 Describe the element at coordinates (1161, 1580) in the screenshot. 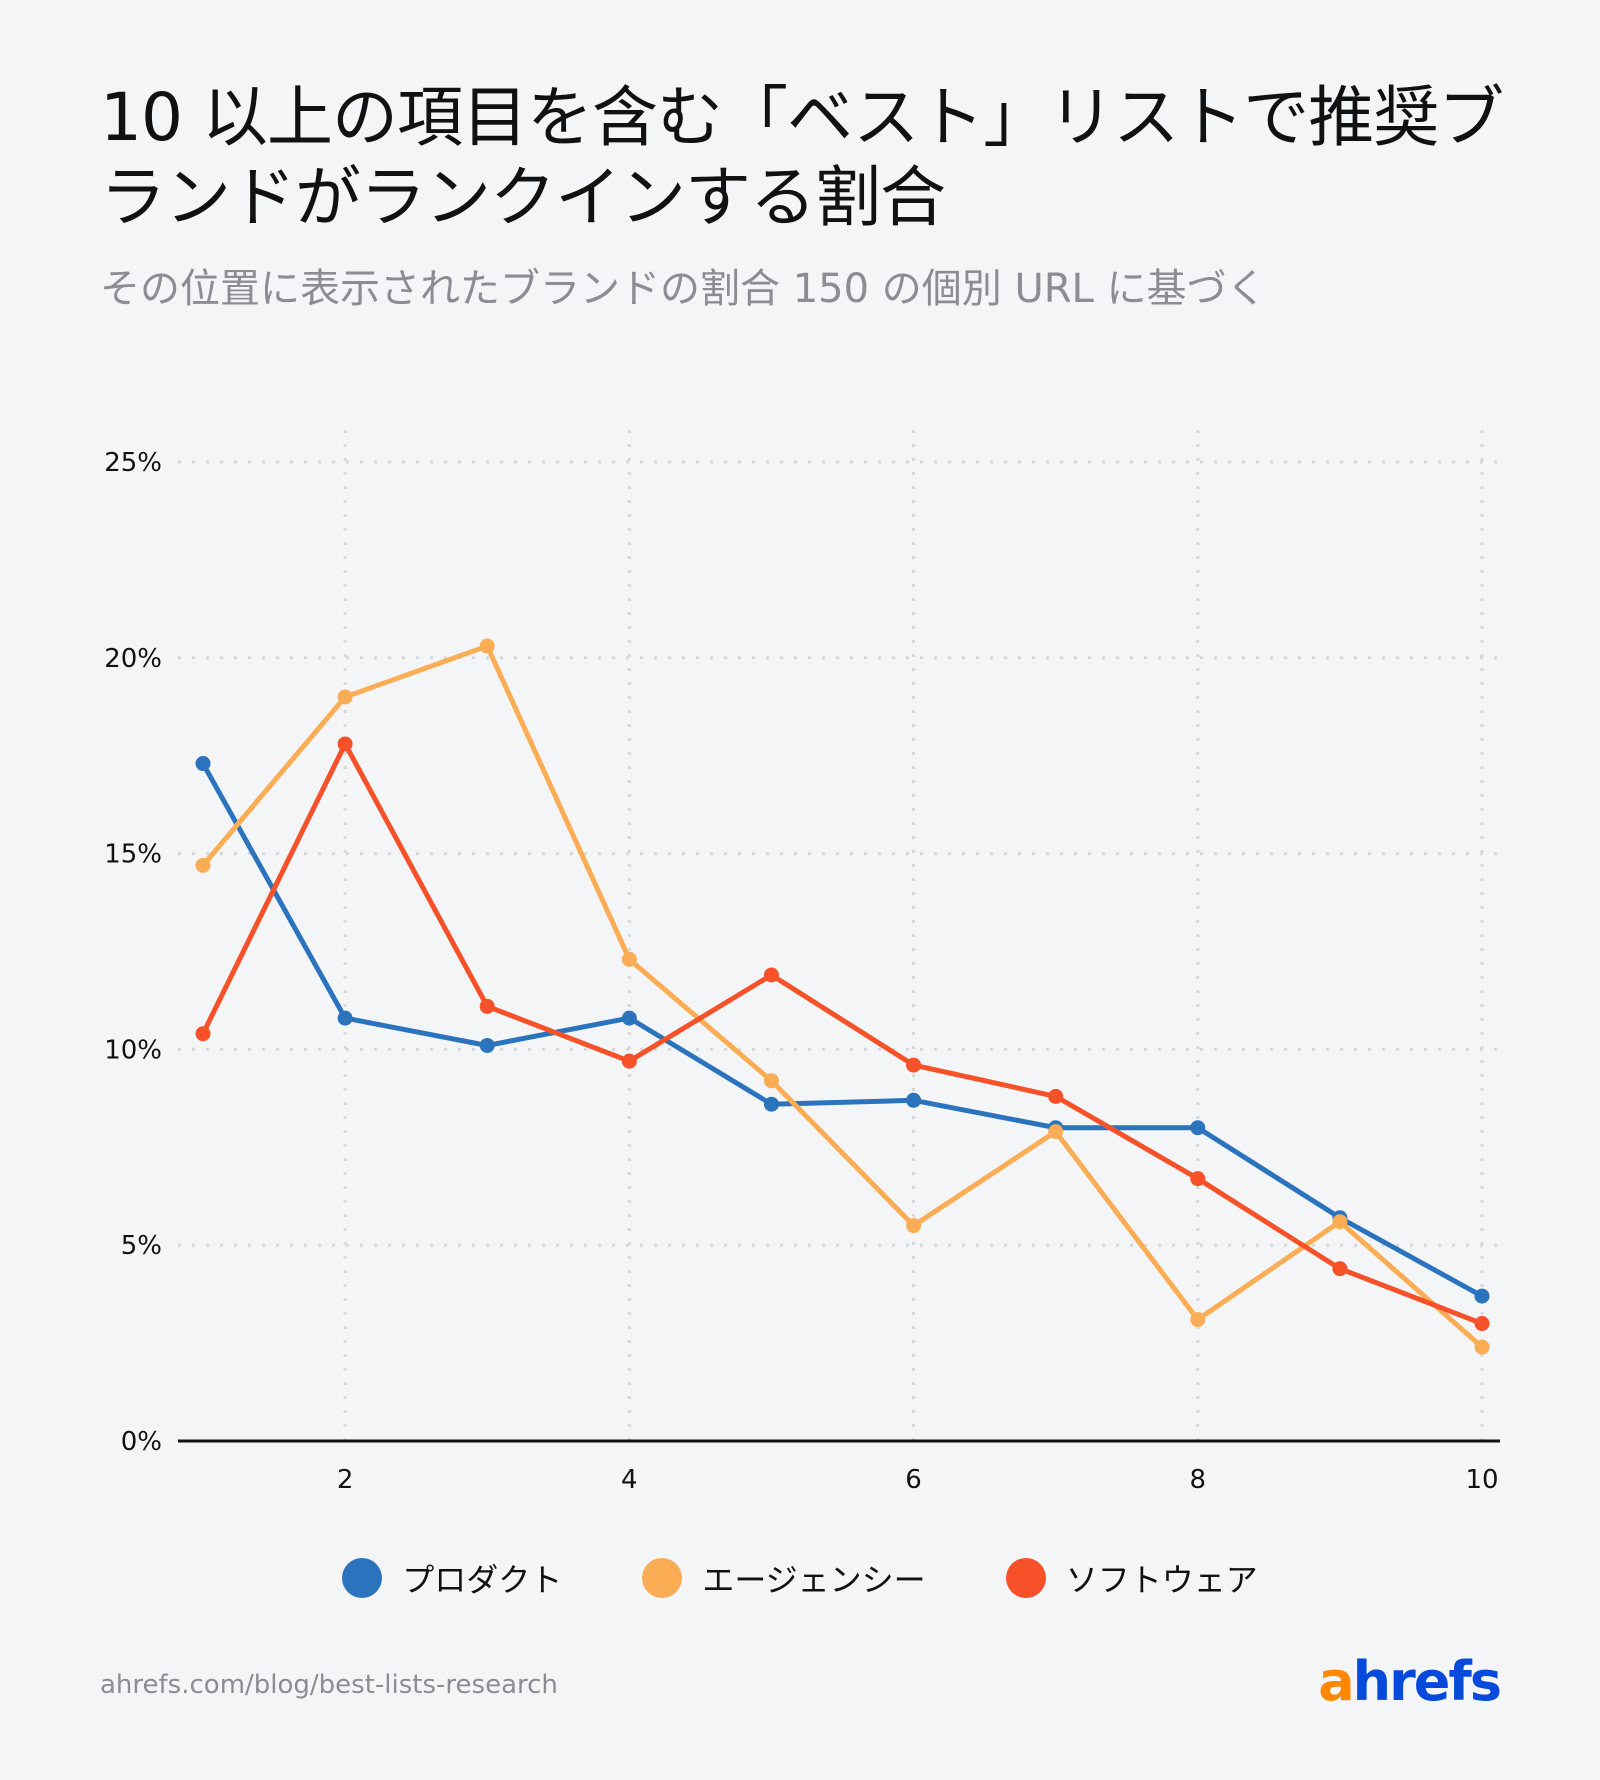

I see `legend-label: ソフトウェア` at that location.